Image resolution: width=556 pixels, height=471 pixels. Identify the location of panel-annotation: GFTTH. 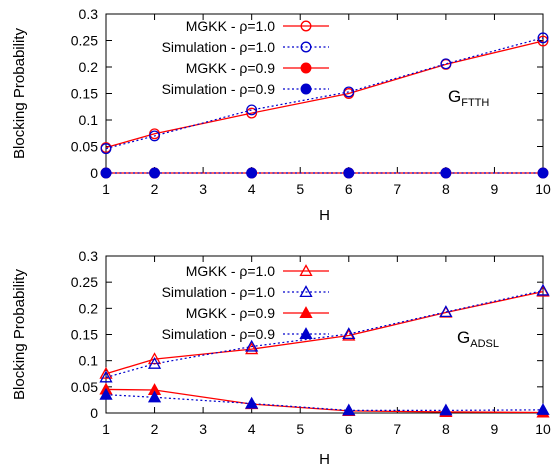
(468, 98).